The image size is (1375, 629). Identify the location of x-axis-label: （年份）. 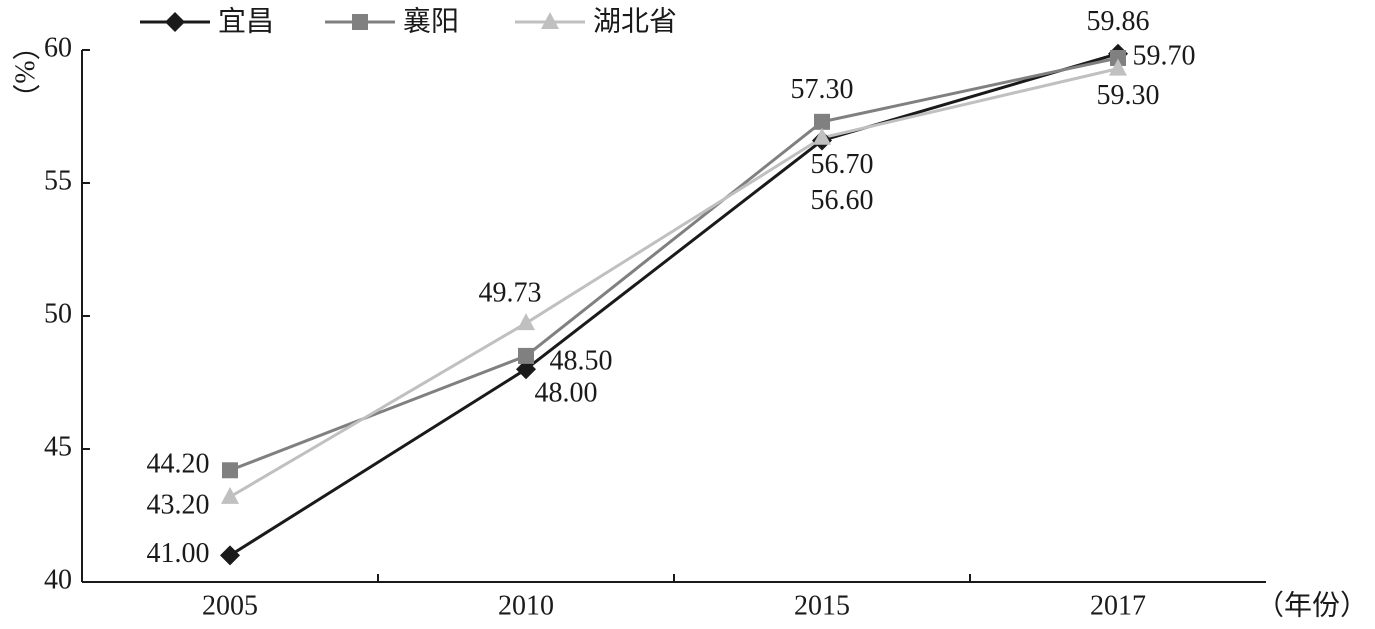
(1312, 605).